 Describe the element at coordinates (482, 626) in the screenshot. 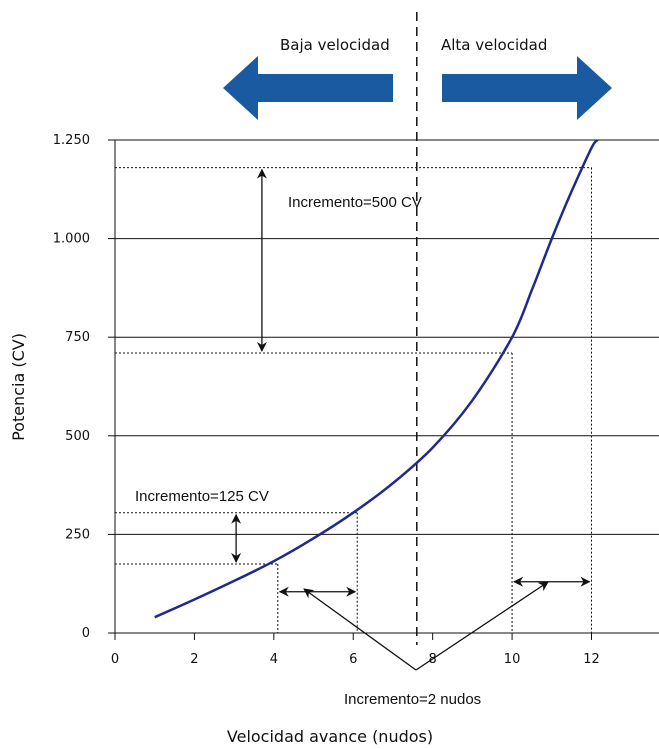

I see `pointer-line-right` at that location.